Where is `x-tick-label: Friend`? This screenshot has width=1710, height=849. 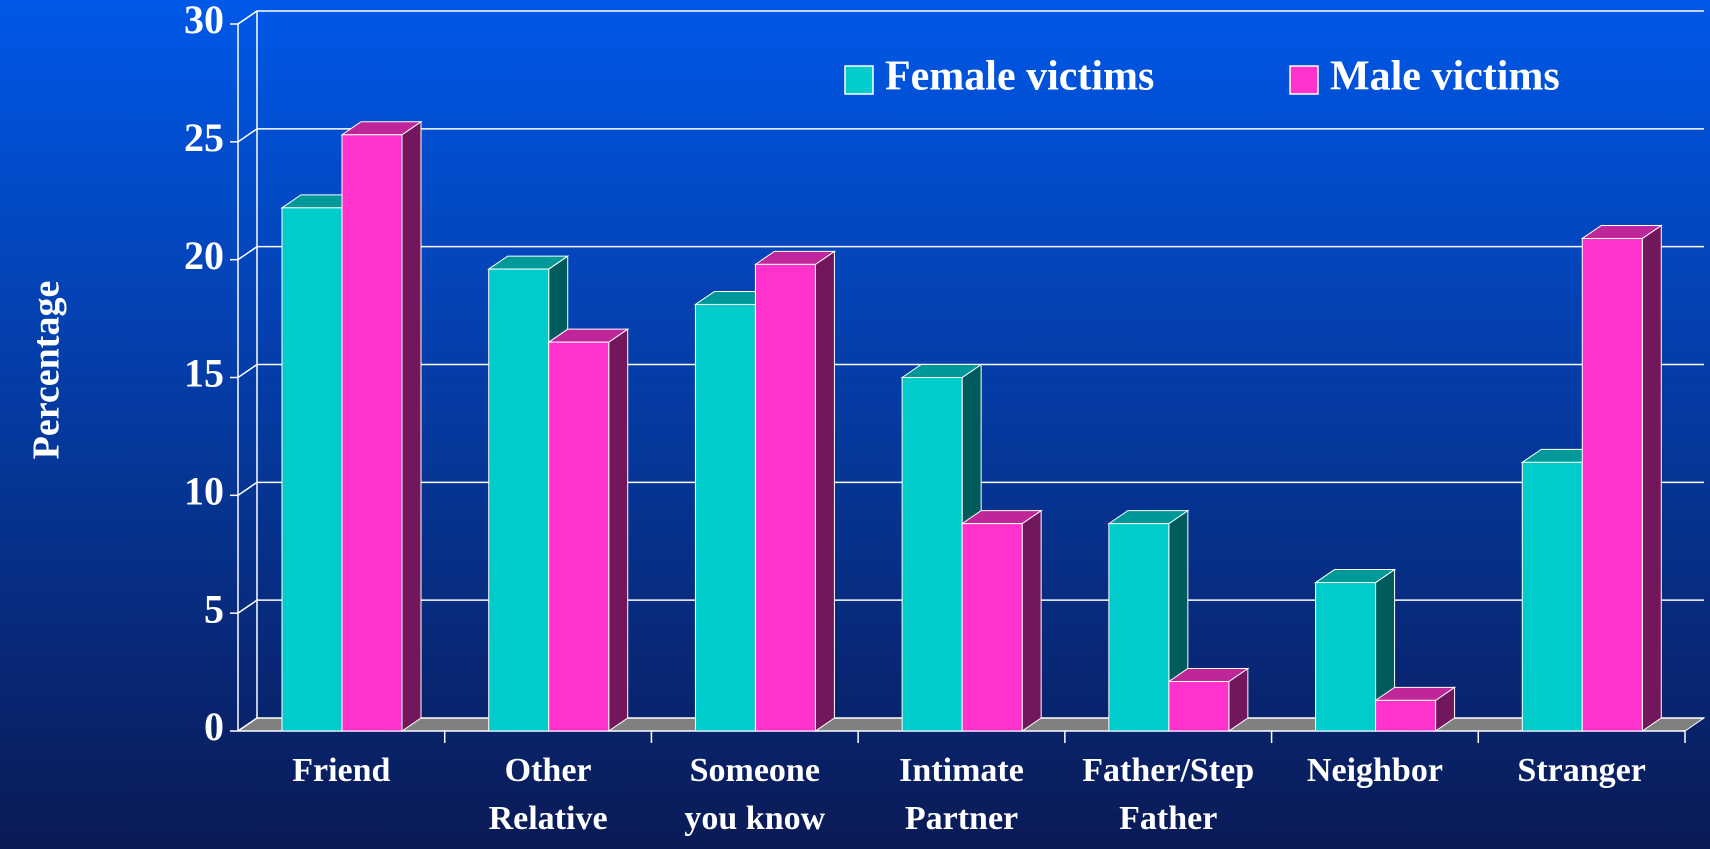
x-tick-label: Friend is located at coordinates (341, 770).